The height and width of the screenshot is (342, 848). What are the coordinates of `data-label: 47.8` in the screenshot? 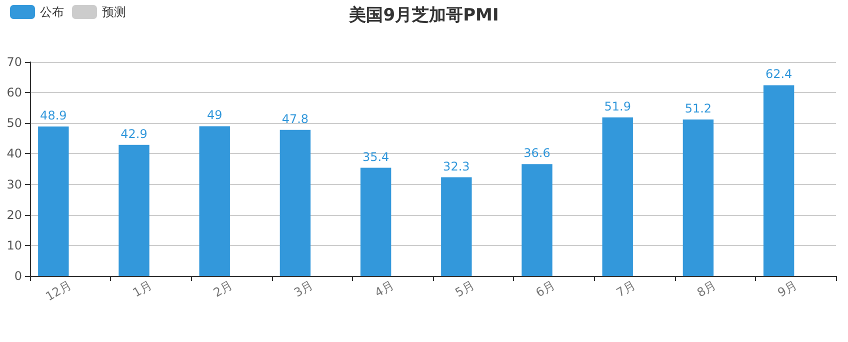 It's located at (295, 119).